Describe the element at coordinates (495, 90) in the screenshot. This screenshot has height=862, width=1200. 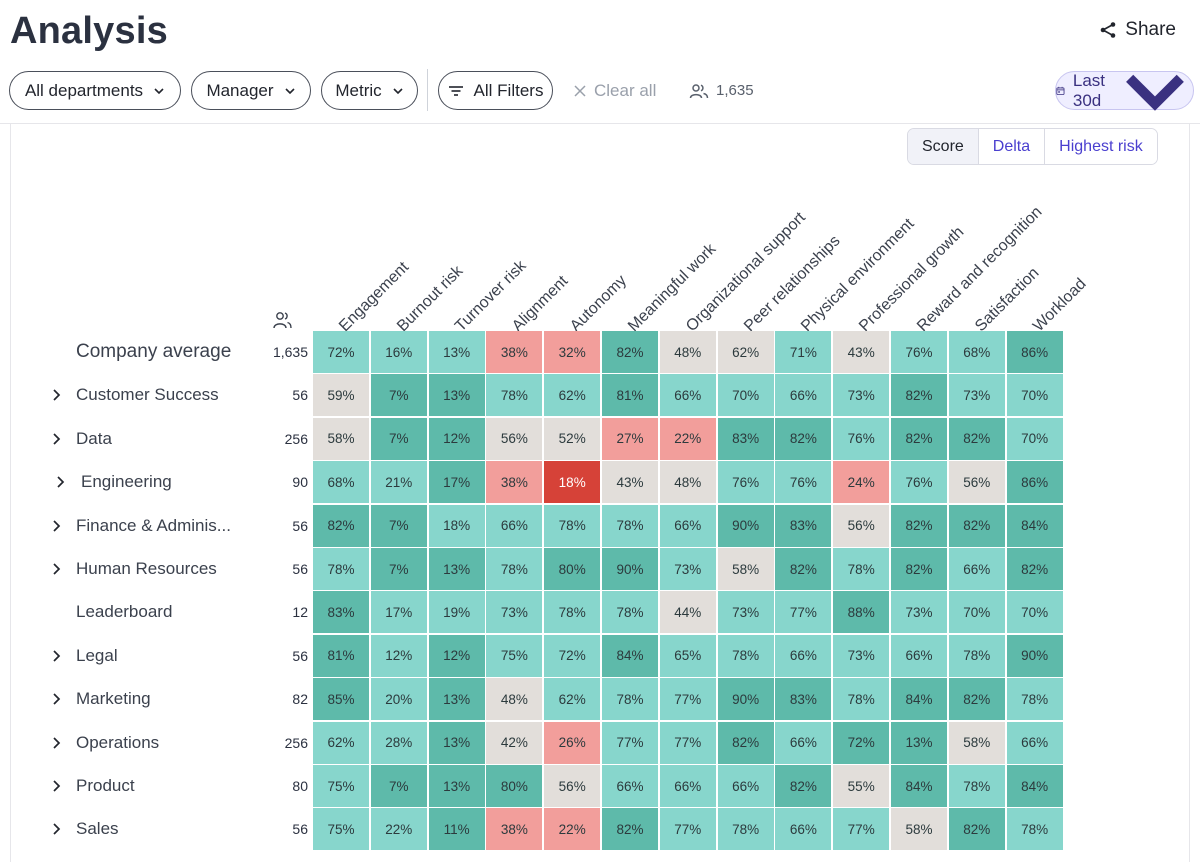
I see `all-filters-button: All Filters` at that location.